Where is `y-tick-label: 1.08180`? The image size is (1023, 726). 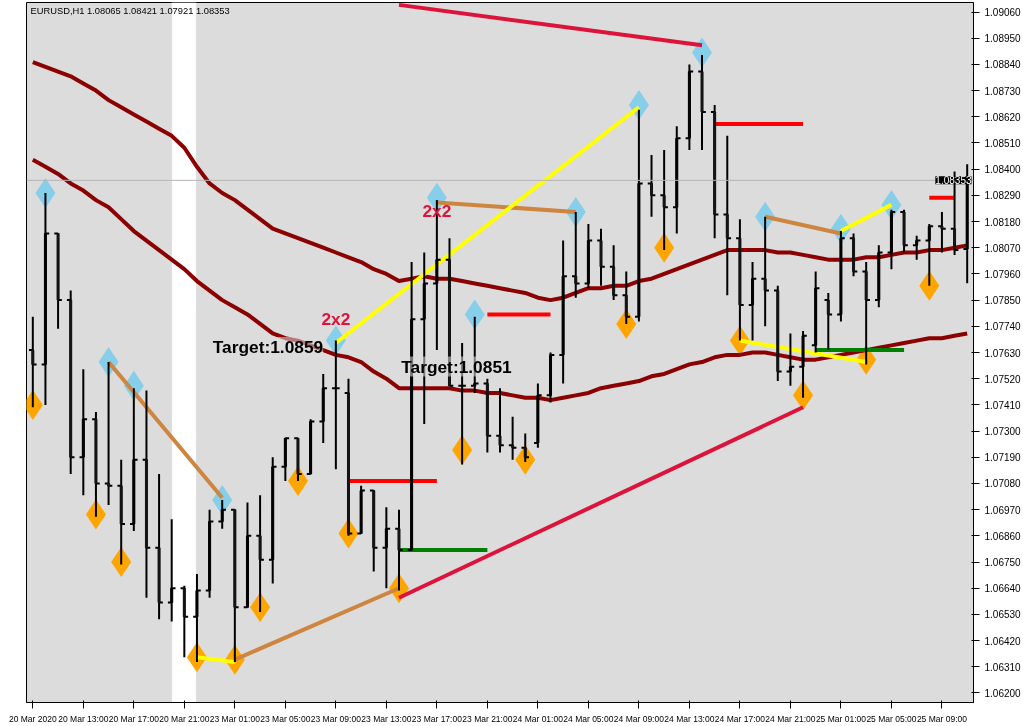
y-tick-label: 1.08180 is located at coordinates (1003, 222).